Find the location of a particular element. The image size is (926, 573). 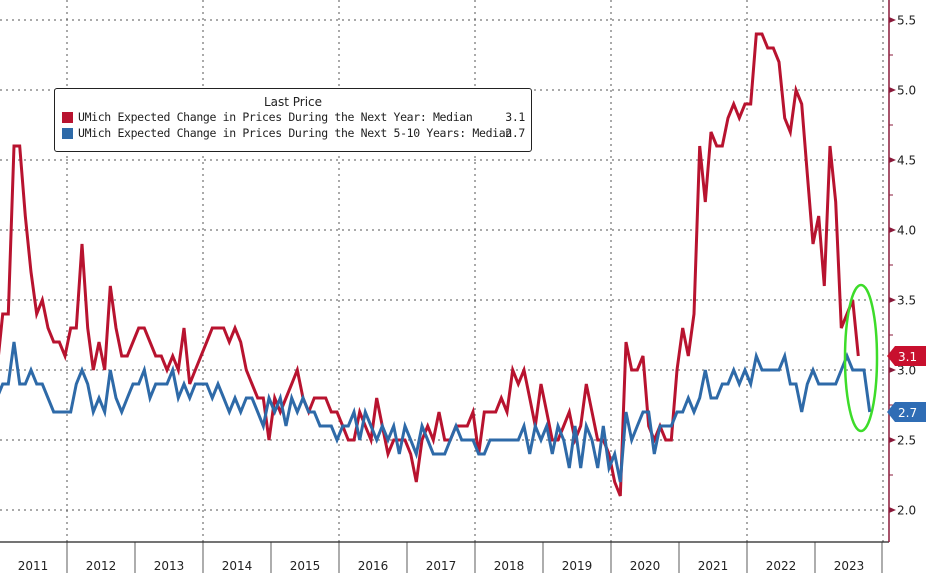

y-tick-label: 2.0 is located at coordinates (906, 511).